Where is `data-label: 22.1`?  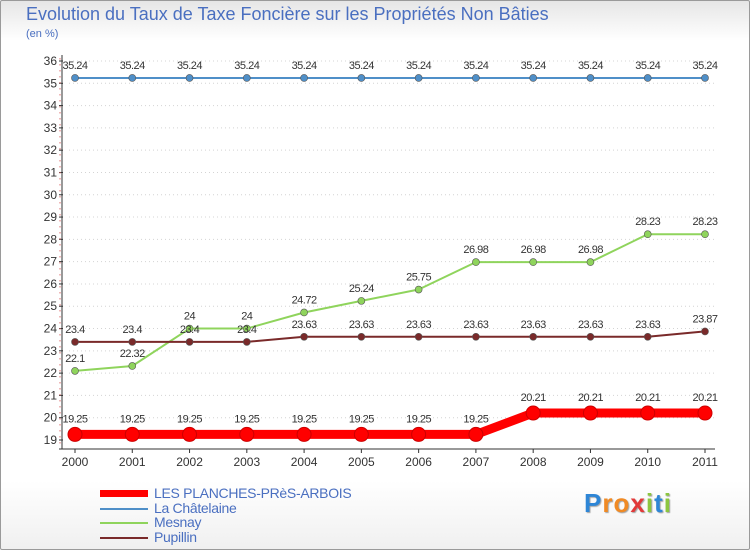
data-label: 22.1 is located at coordinates (75, 359).